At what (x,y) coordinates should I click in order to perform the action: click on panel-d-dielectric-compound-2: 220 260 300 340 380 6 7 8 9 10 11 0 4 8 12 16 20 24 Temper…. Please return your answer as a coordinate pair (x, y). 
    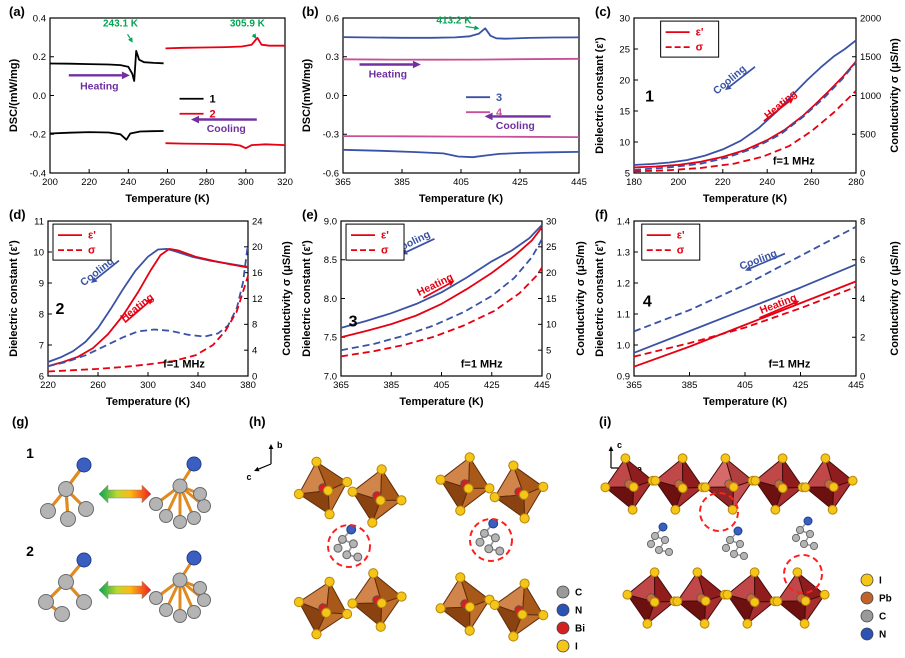
    Looking at the image, I should click on (150, 307).